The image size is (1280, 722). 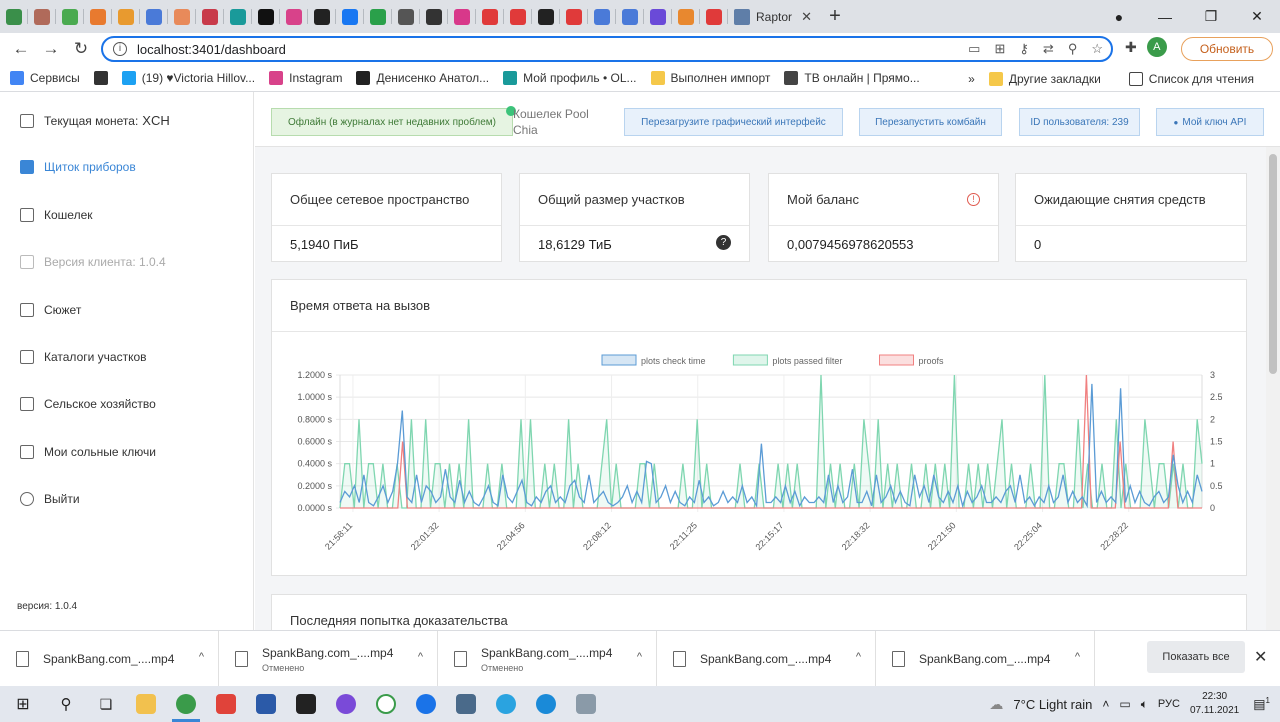 I want to click on clock: 22:30 07.11.2021, so click(x=1214, y=703).